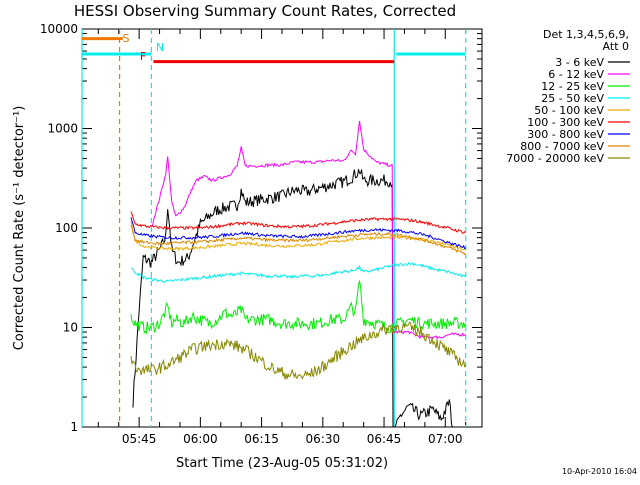  Describe the element at coordinates (74, 427) in the screenshot. I see `y-tick-label: 1` at that location.